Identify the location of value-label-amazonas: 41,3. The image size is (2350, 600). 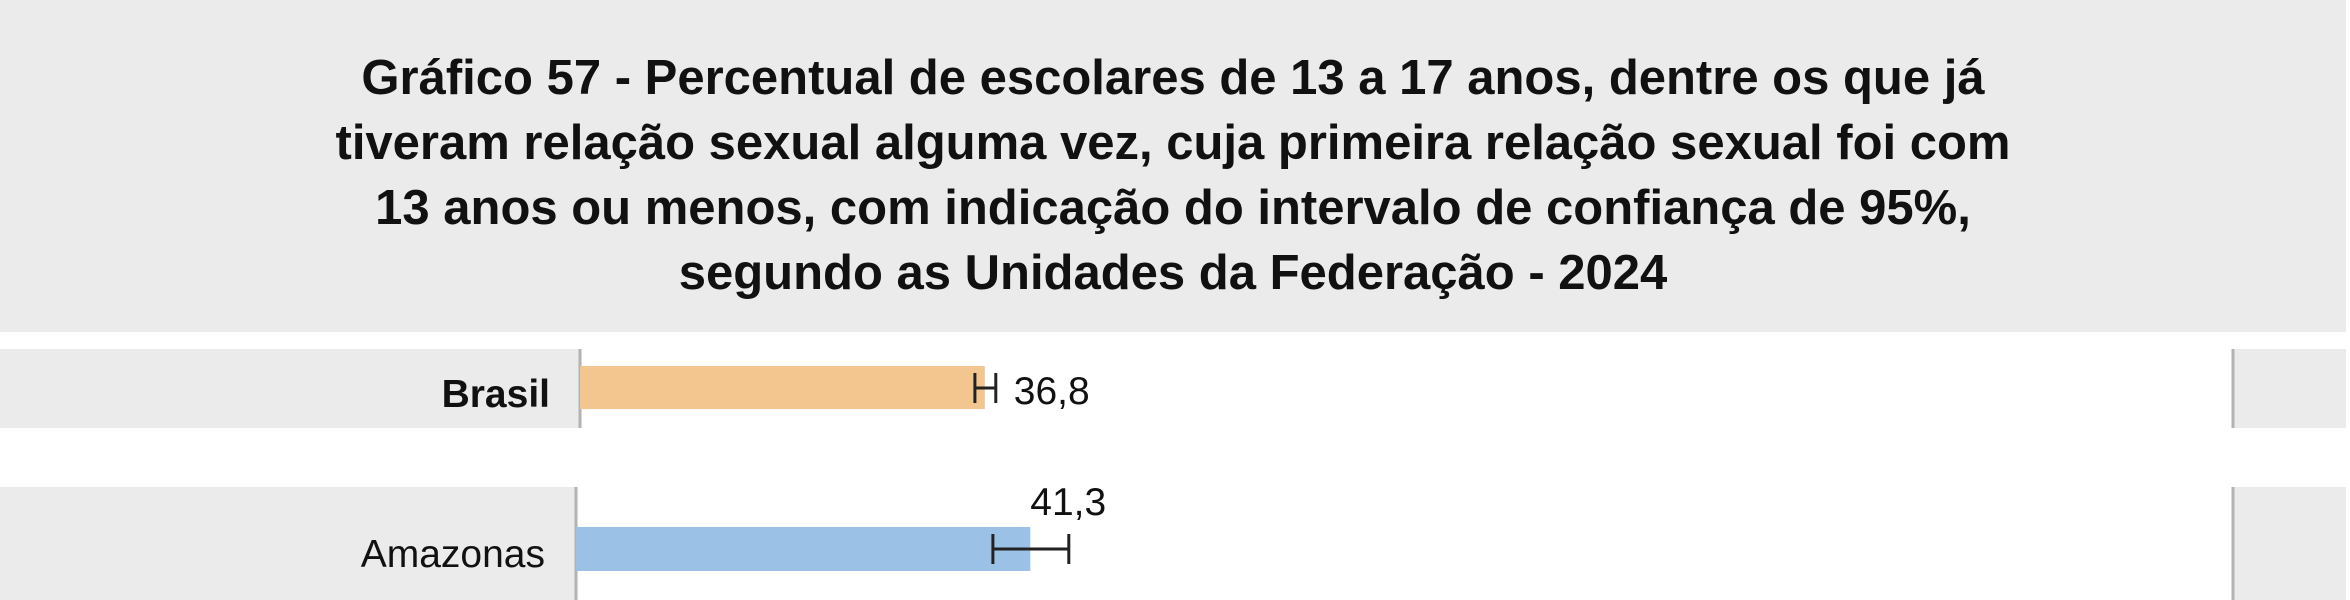
(1068, 502).